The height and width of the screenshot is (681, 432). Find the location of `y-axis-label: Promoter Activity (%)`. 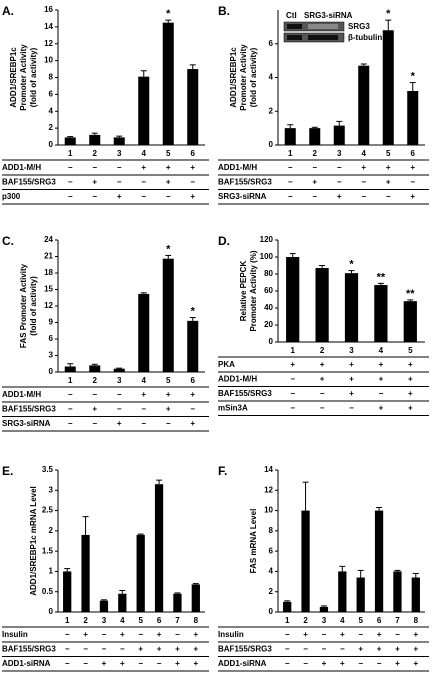

y-axis-label: Promoter Activity (%) is located at coordinates (253, 290).